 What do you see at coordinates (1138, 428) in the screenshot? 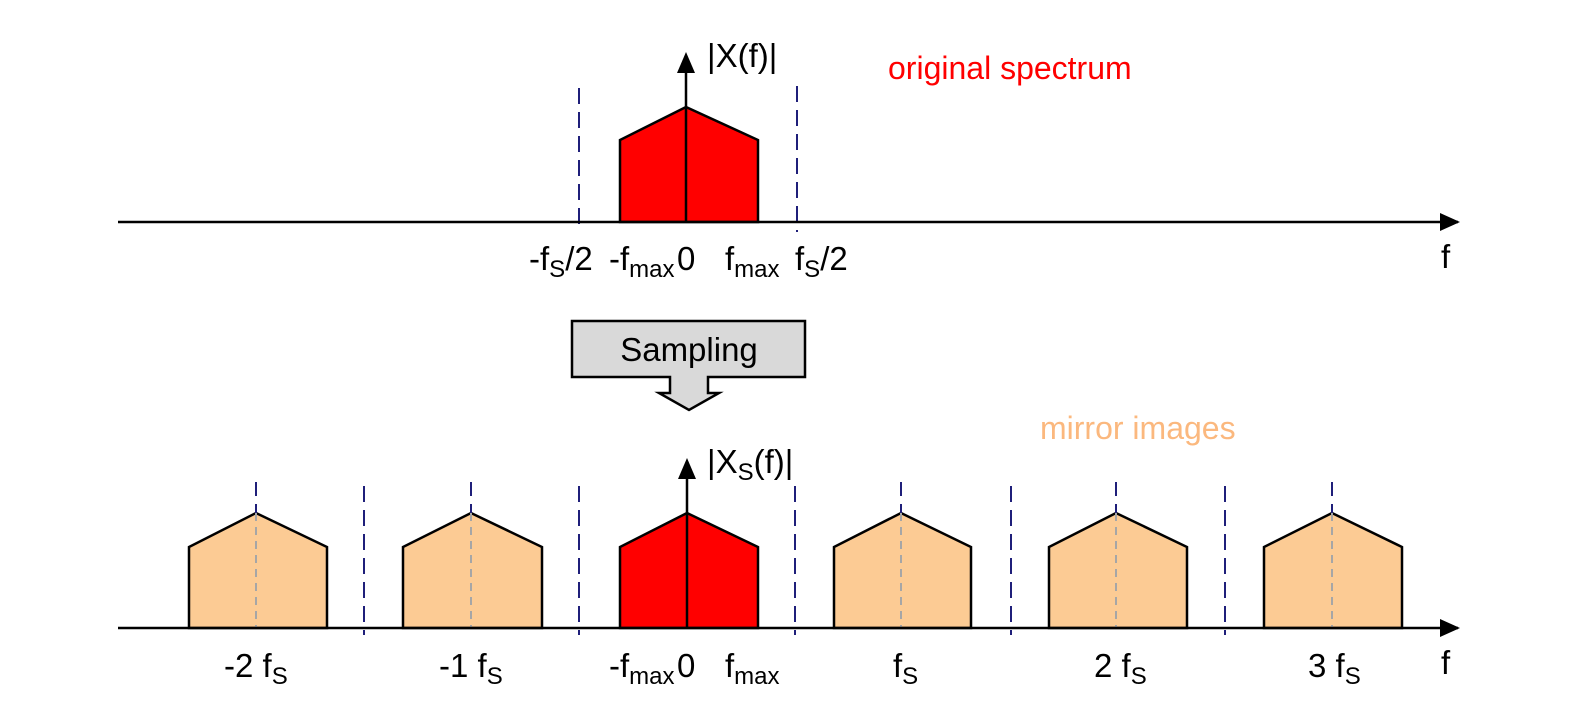
I see `mirror-images-annotation: mirror images` at bounding box center [1138, 428].